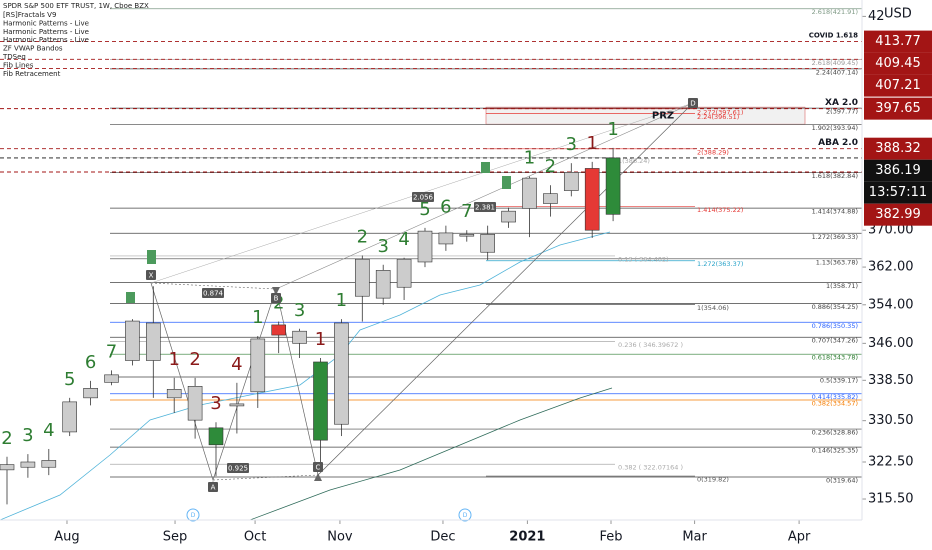 This screenshot has height=550, width=932. What do you see at coordinates (14, 57) in the screenshot?
I see `indicator-name: TDSeq` at bounding box center [14, 57].